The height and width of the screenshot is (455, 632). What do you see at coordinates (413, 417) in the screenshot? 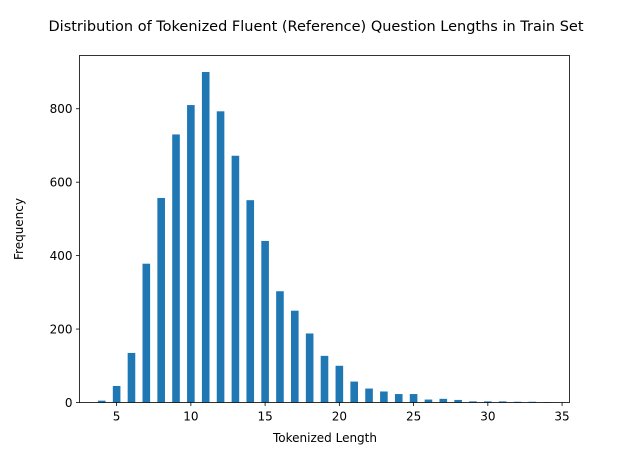
I see `x-tick-label: 25` at bounding box center [413, 417].